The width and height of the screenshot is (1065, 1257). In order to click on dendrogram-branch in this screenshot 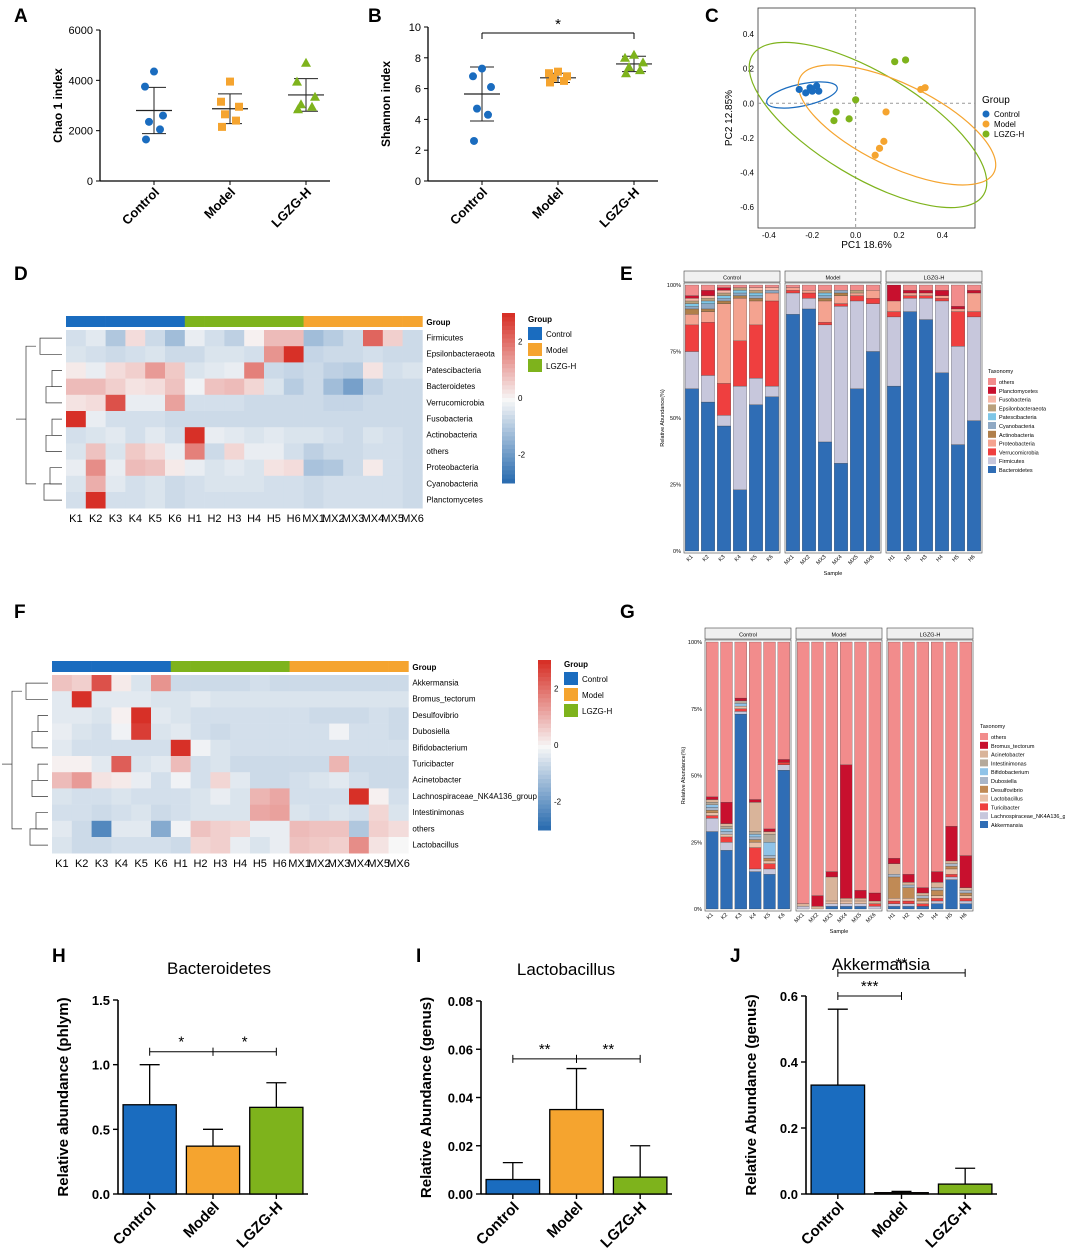, I will do `click(41, 821)`.